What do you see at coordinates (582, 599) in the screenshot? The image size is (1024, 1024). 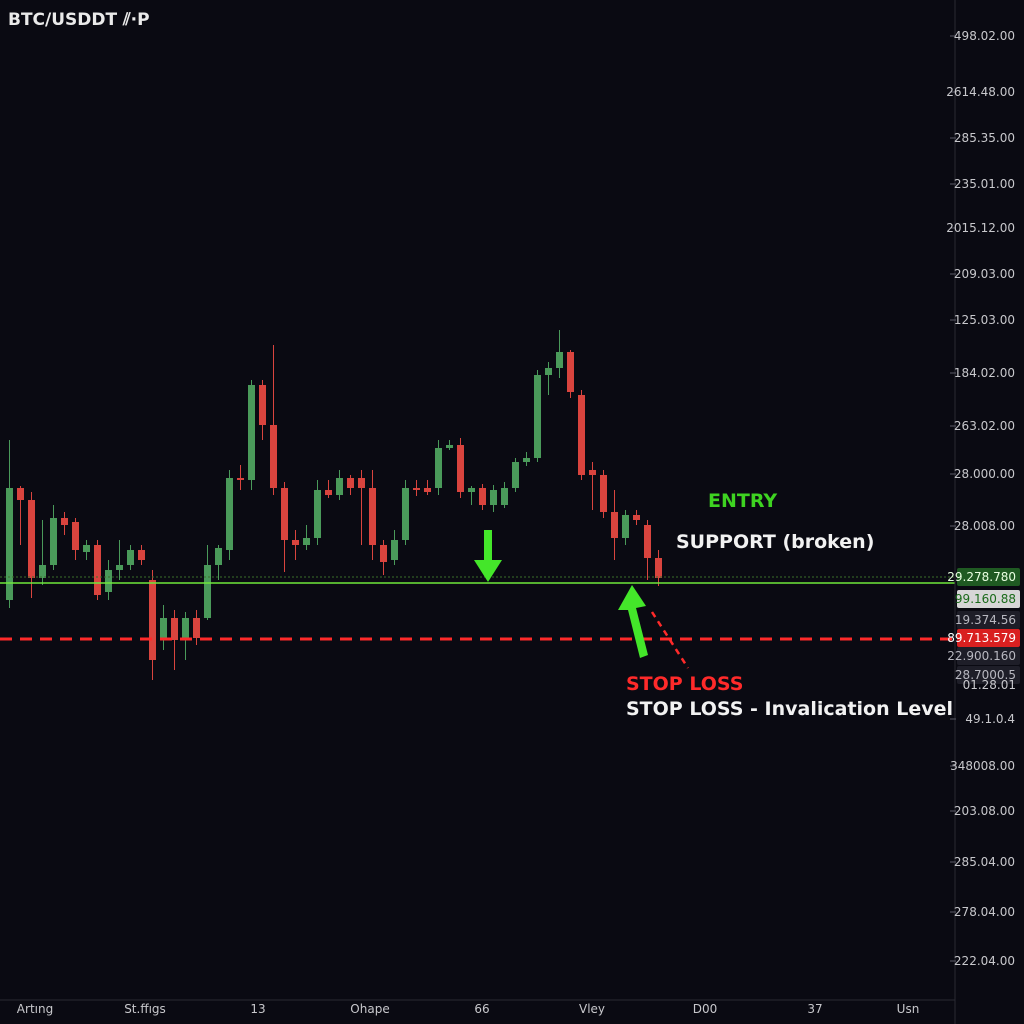 I see `arrows-layer` at bounding box center [582, 599].